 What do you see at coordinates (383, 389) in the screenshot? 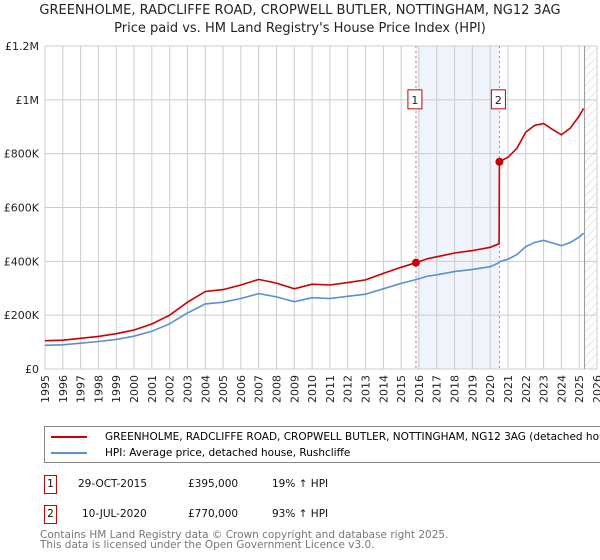
I see `x-tick-label: 2014` at bounding box center [383, 389].